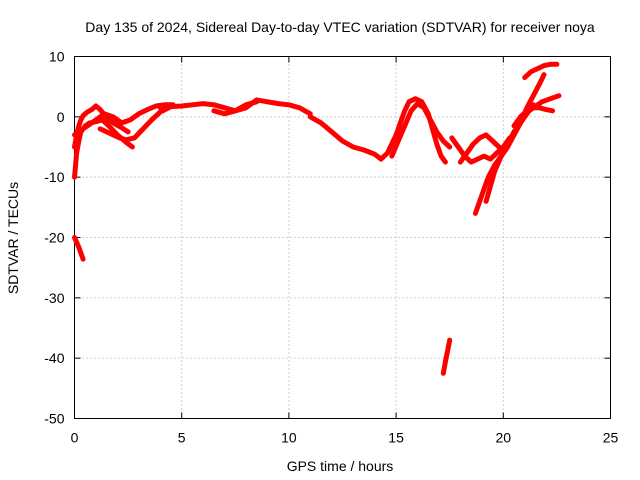 The height and width of the screenshot is (480, 640). I want to click on x-tick-label: 5, so click(182, 438).